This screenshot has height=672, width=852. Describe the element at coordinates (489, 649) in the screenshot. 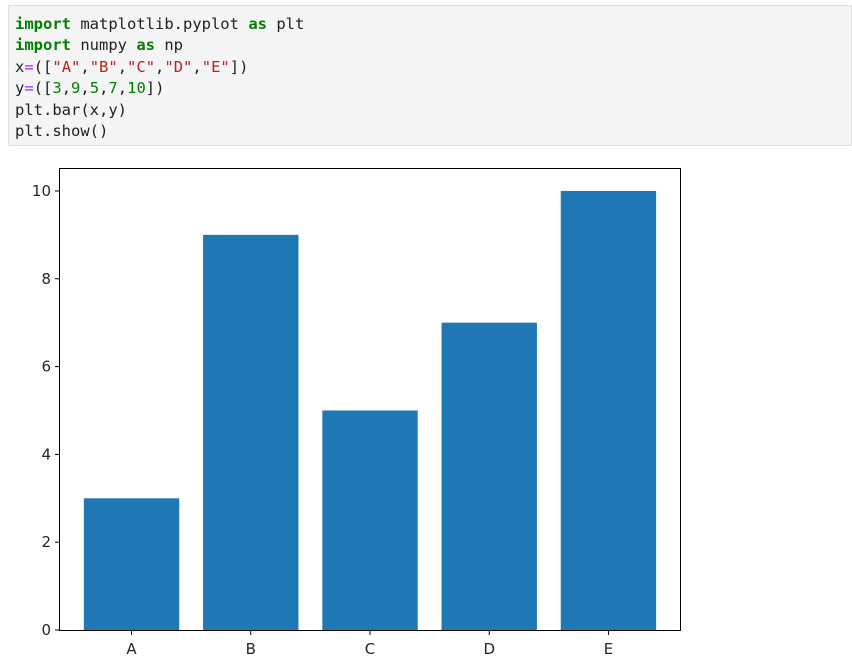

I see `x-tick-label: D` at that location.